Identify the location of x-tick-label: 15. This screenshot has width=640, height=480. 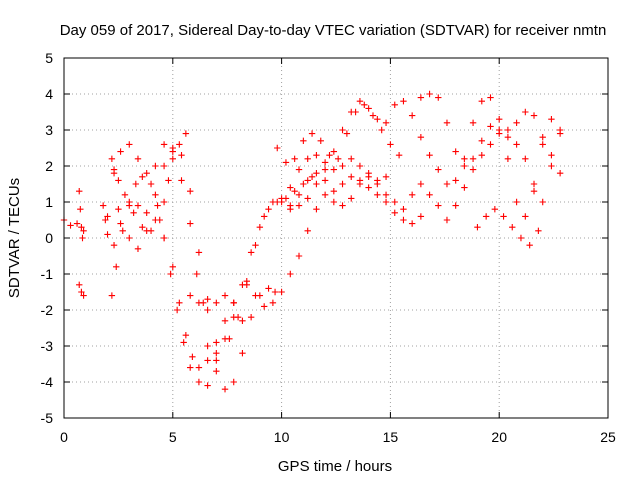
(391, 437).